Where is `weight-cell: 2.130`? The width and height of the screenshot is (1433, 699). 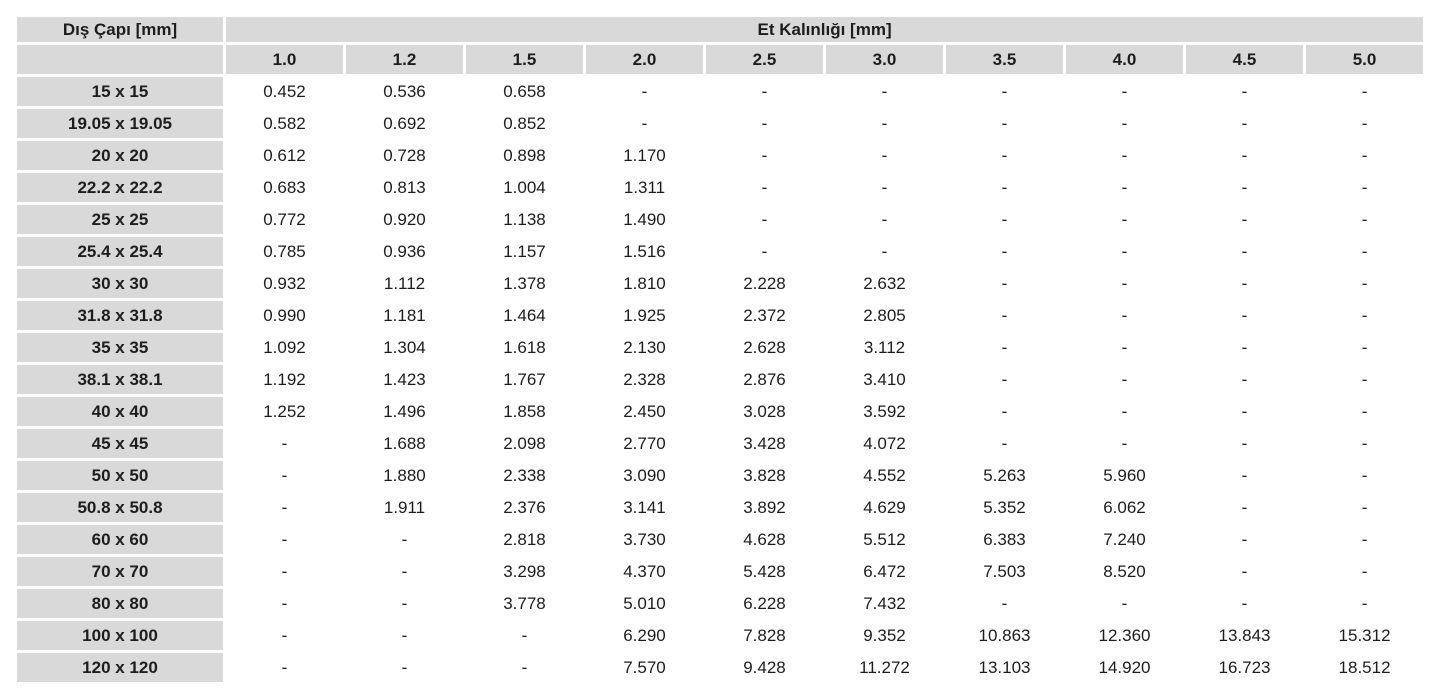 weight-cell: 2.130 is located at coordinates (644, 347).